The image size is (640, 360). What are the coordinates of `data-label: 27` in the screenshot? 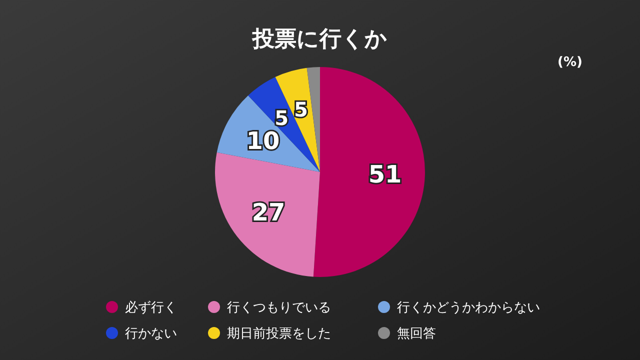 It's located at (269, 212).